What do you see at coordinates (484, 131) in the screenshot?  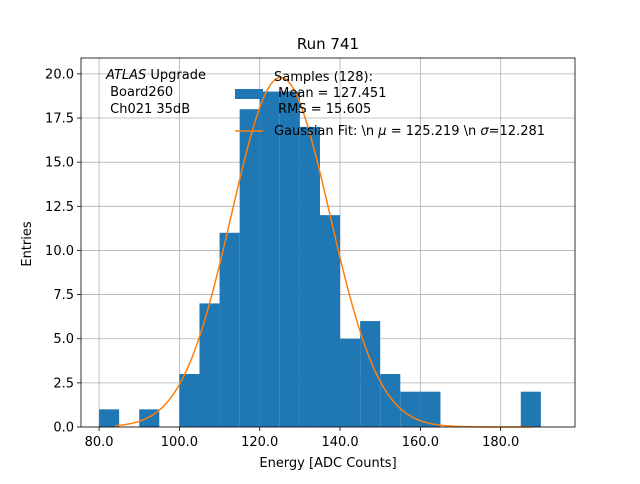 I see `legend-fit-sigma-symbol: σ` at bounding box center [484, 131].